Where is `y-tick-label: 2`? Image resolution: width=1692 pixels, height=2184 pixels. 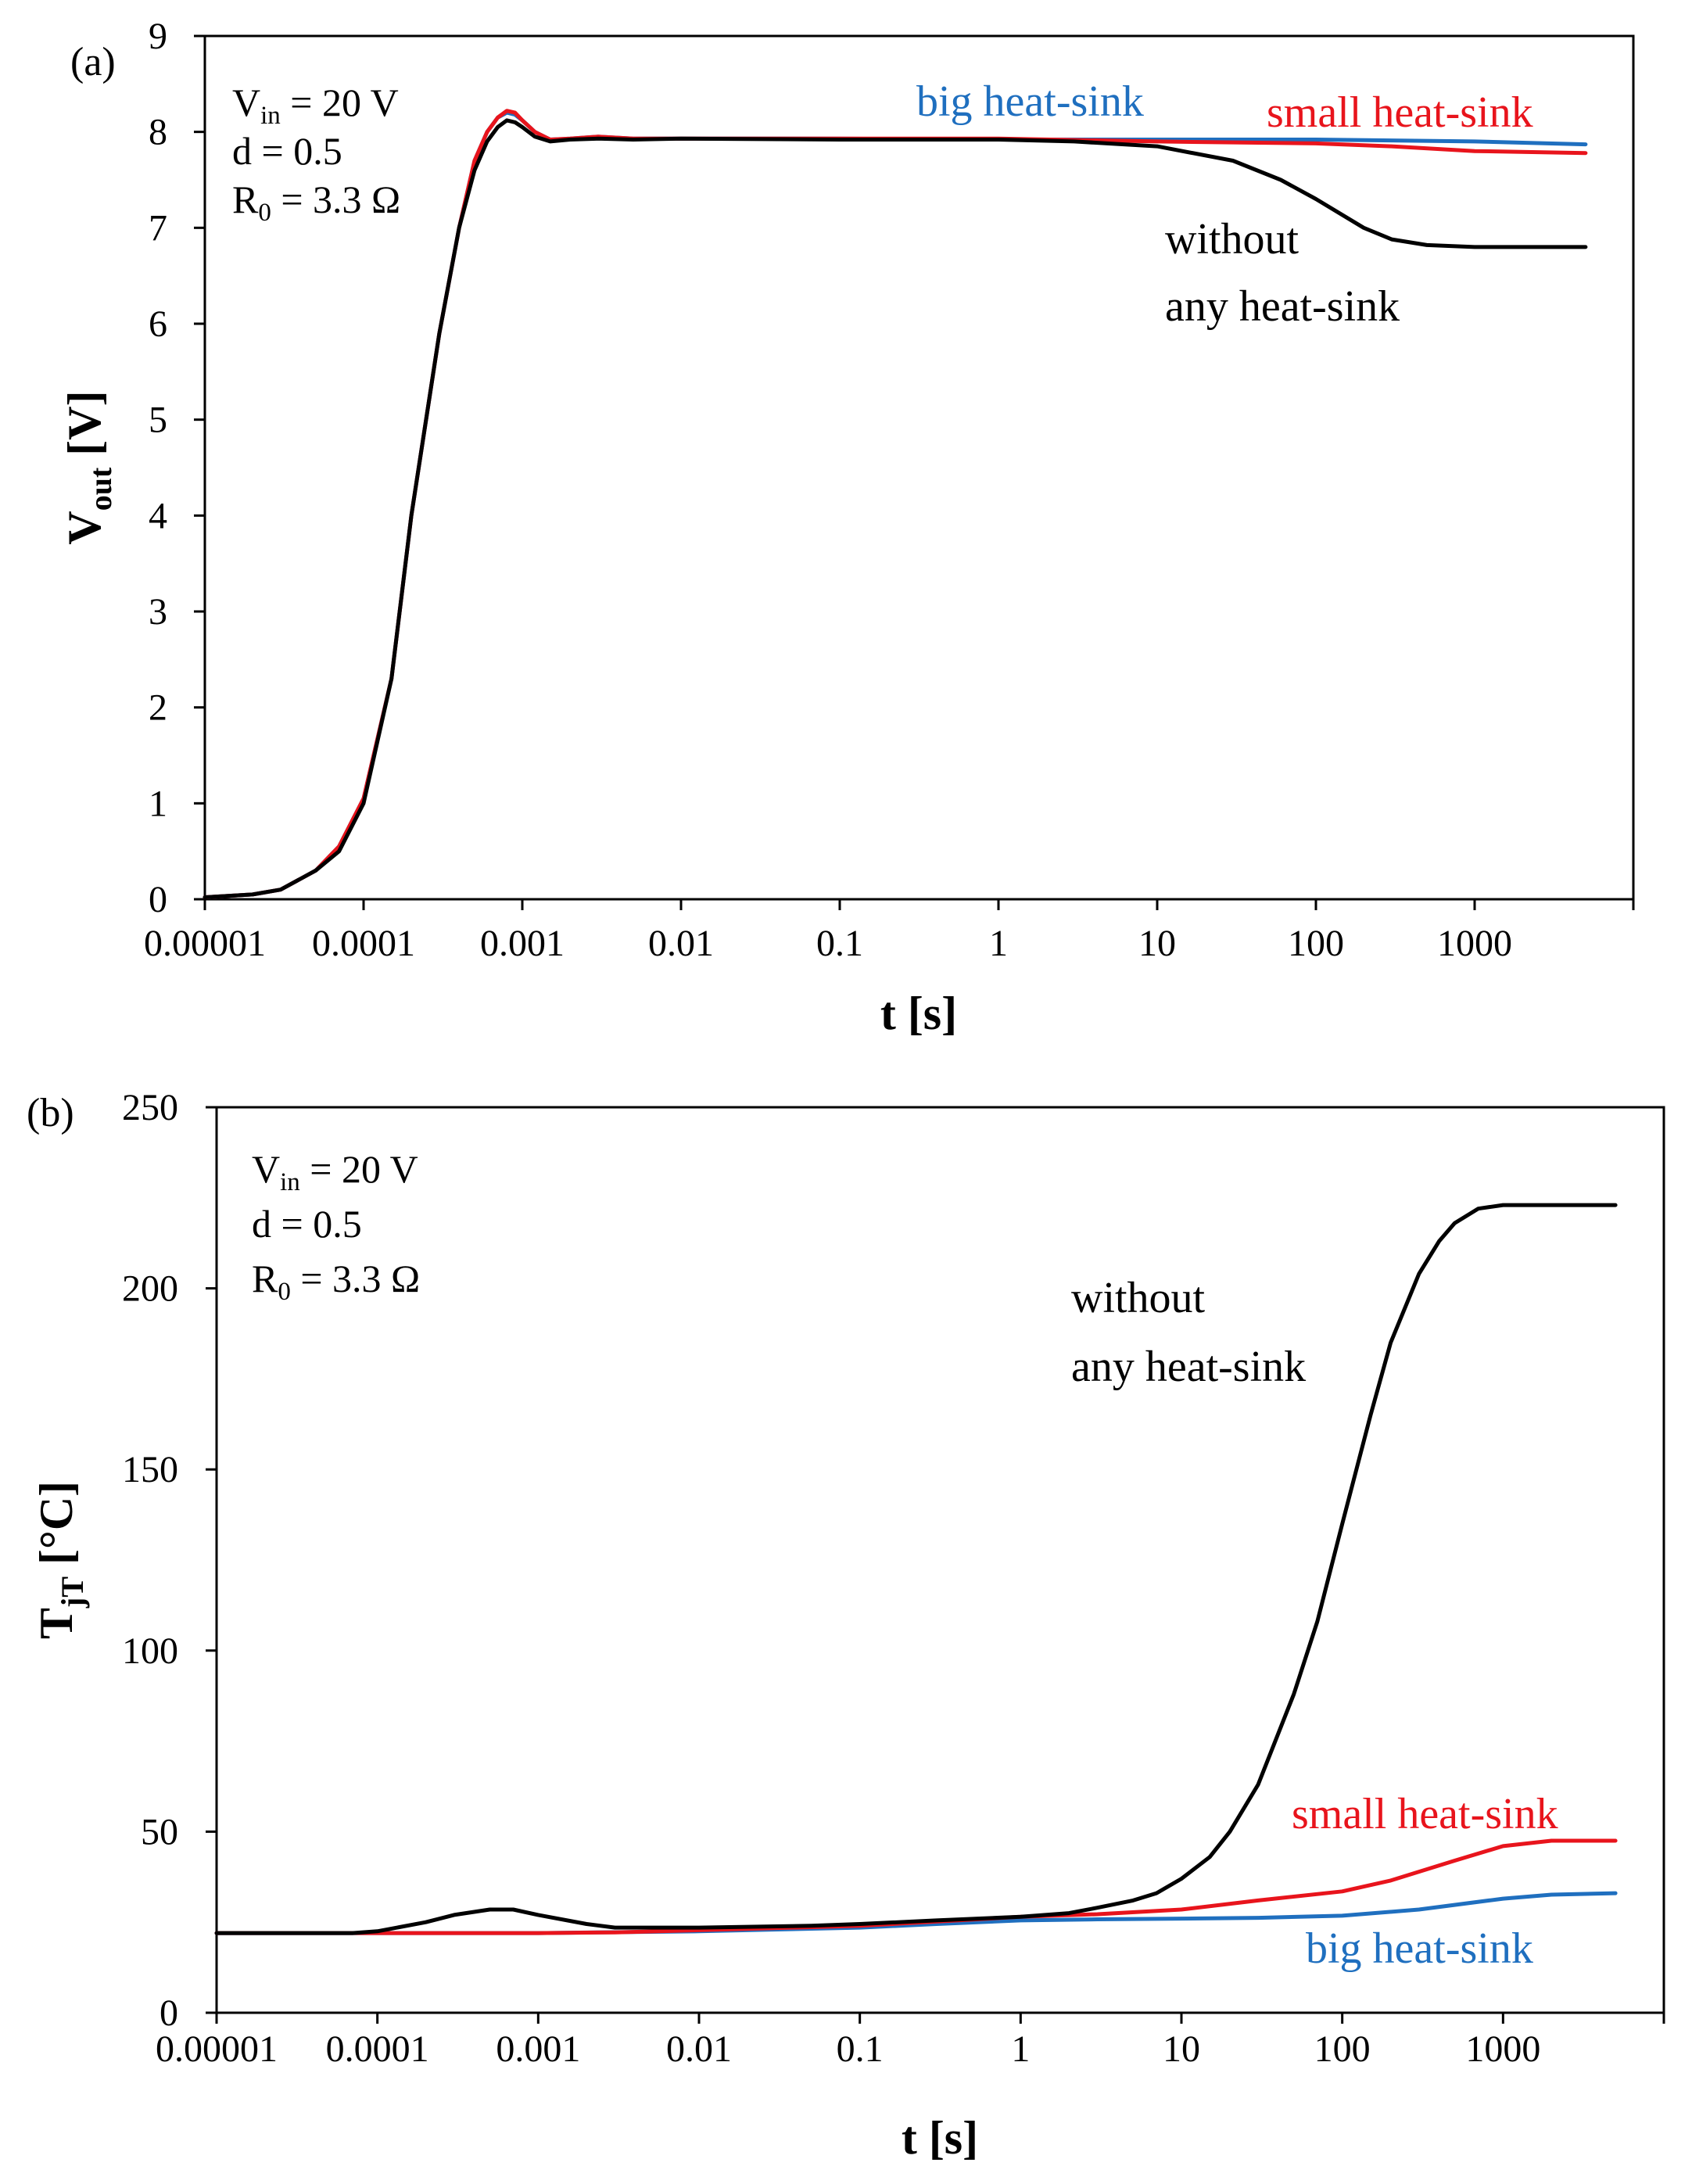
y-tick-label: 2 is located at coordinates (158, 708).